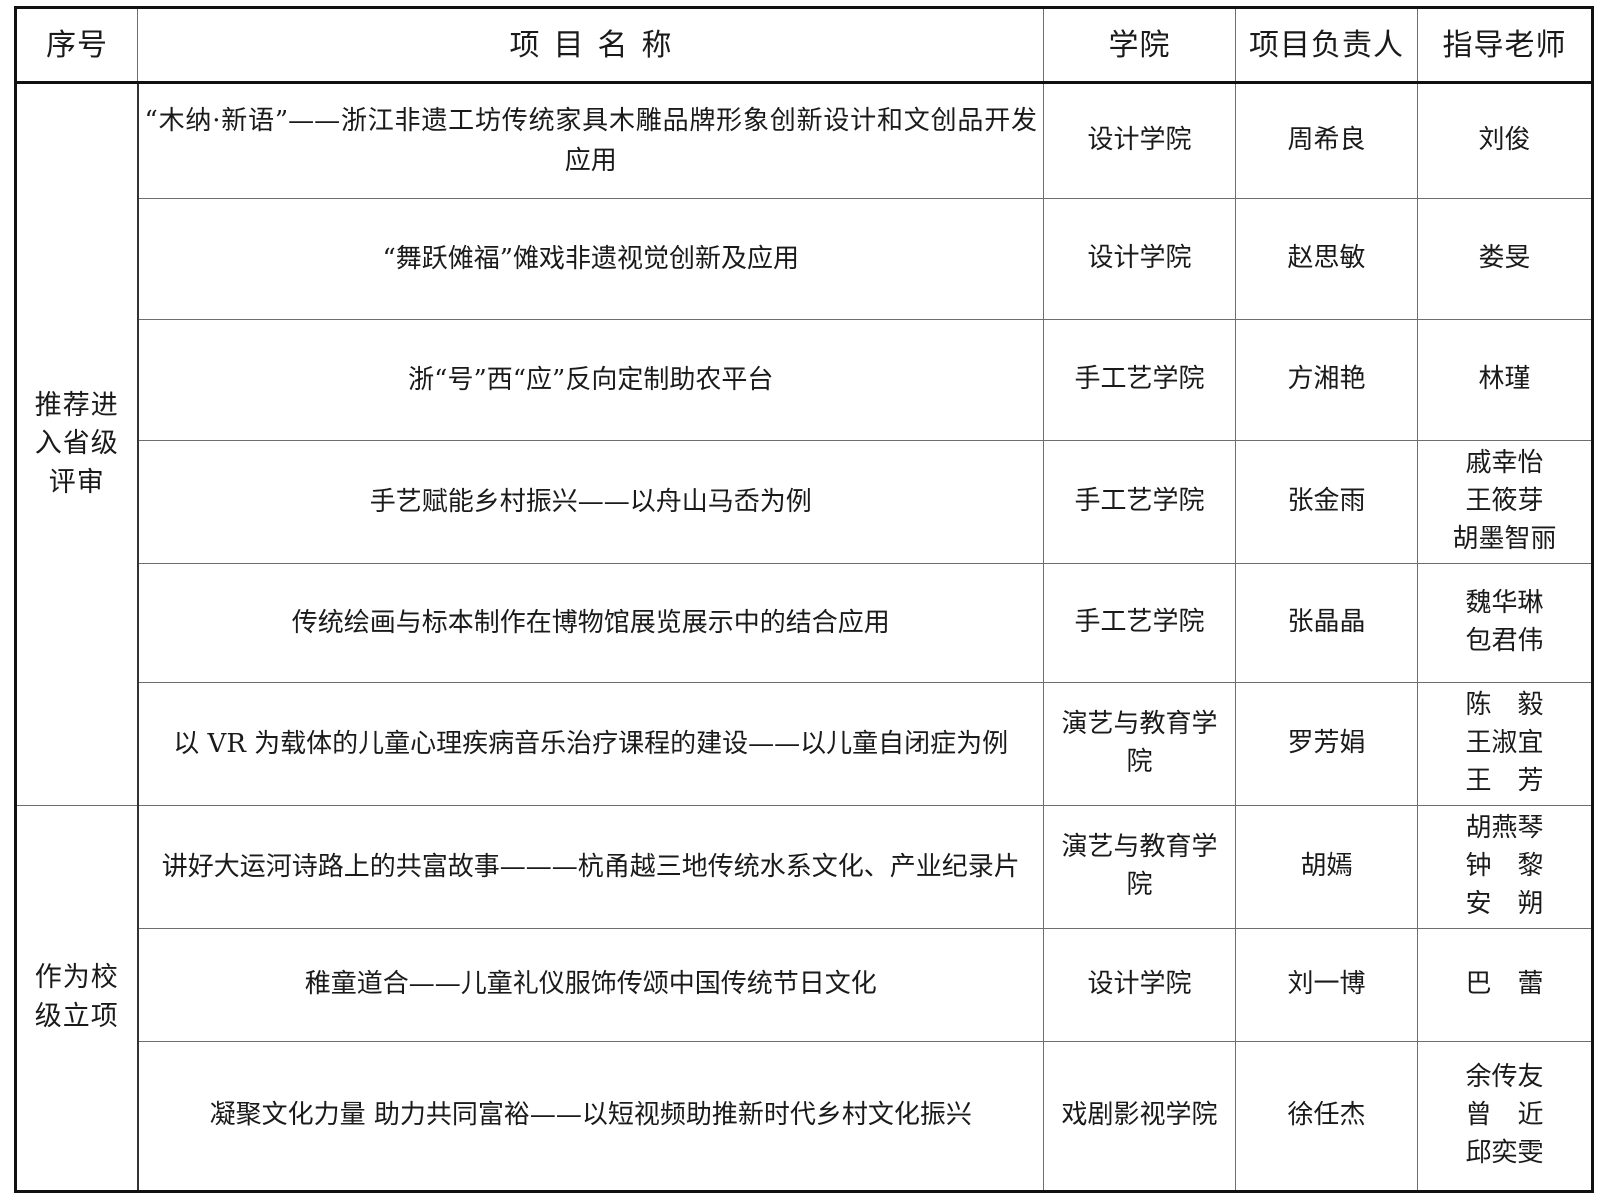 Image resolution: width=1600 pixels, height=1193 pixels. I want to click on table-row: 稚童道合——儿童礼仪服饰传颂中国传统节日文化 设计学院 刘一博 巴 蕾, so click(804, 984).